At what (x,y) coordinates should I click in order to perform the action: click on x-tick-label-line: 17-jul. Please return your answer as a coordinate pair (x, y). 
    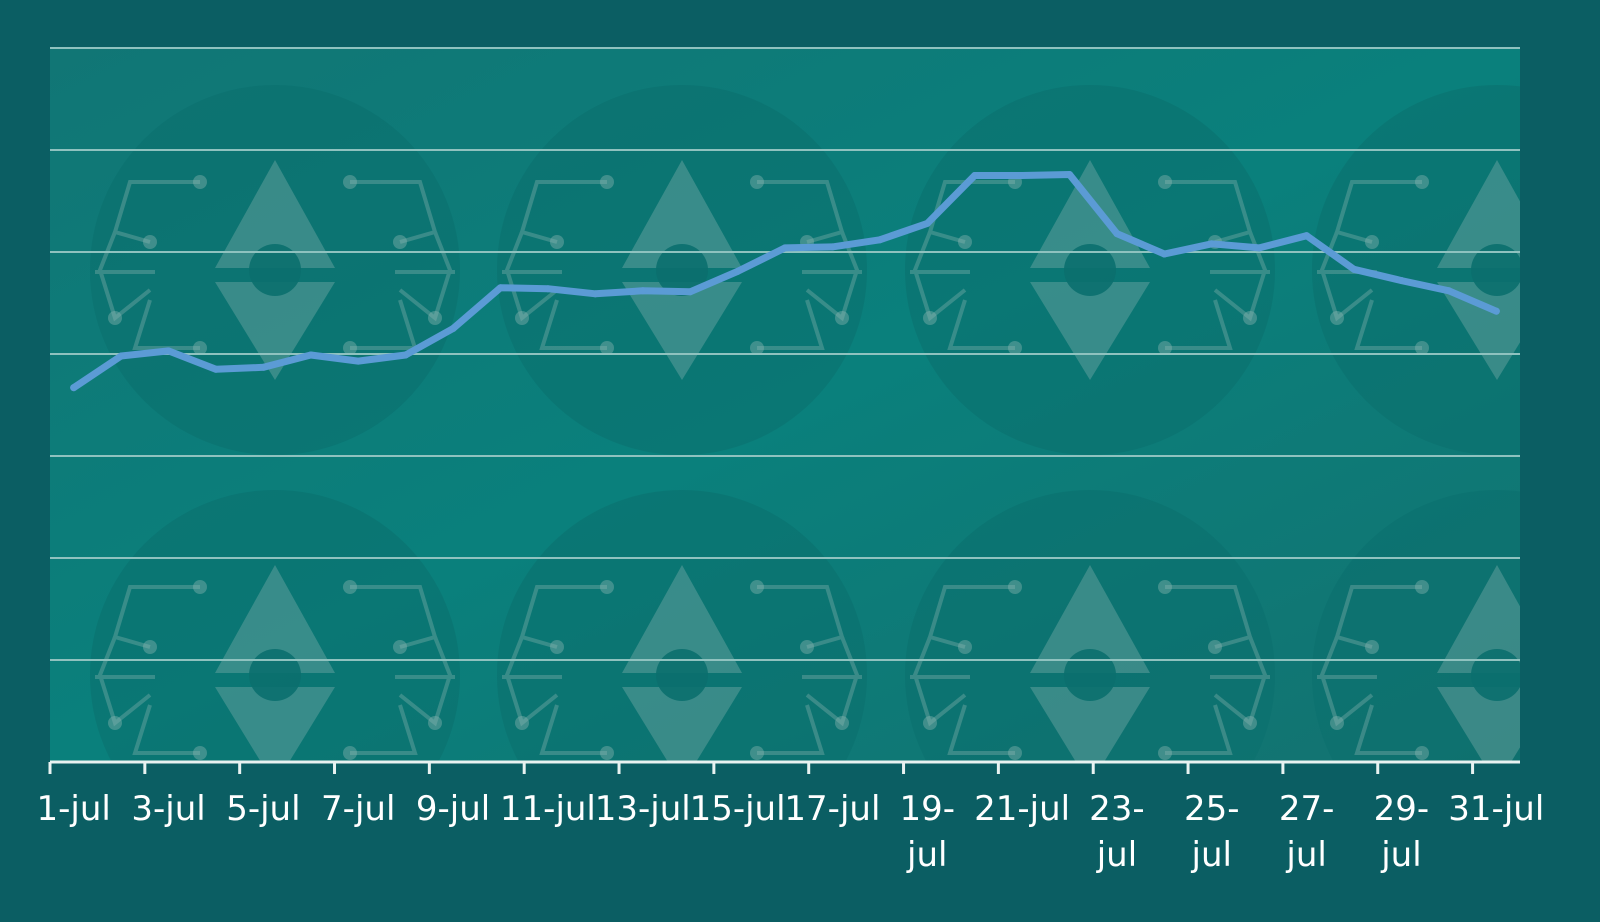
    Looking at the image, I should click on (832, 809).